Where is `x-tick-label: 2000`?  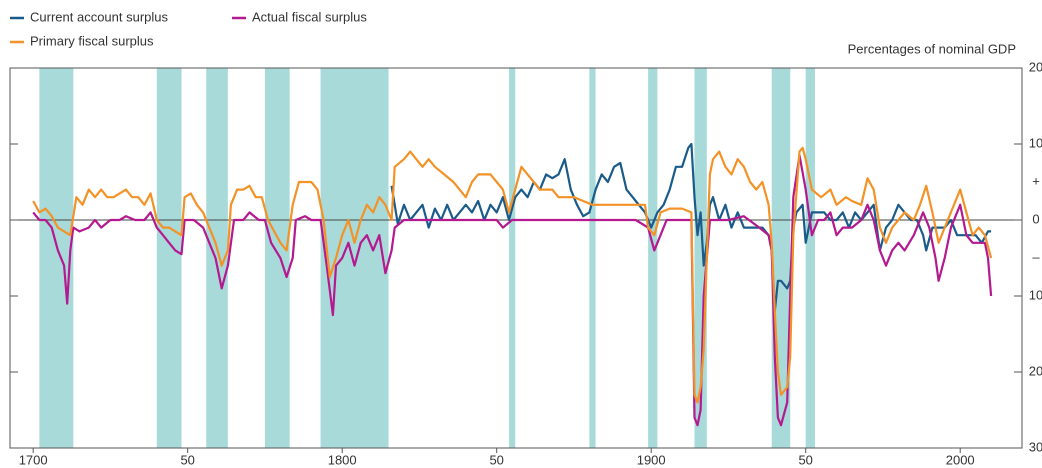
x-tick-label: 2000 is located at coordinates (960, 459).